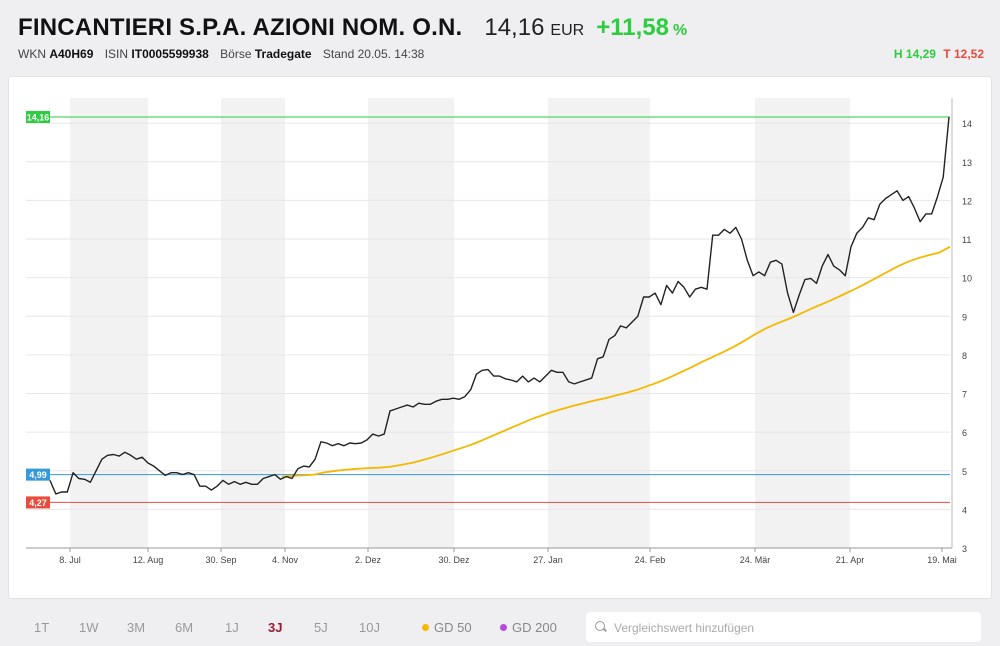 This screenshot has width=1000, height=646. Describe the element at coordinates (503, 627) in the screenshot. I see `gd200-dot-icon` at that location.